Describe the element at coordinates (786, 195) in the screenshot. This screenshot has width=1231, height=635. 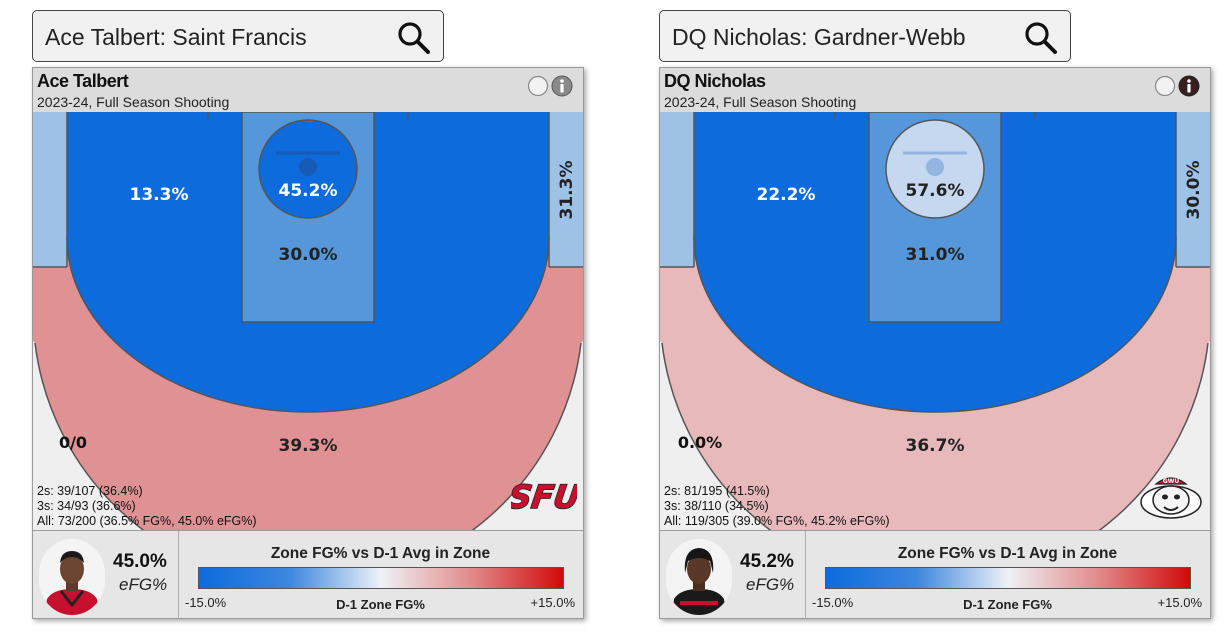
I see `zone-label-midrange: 22.2%` at that location.